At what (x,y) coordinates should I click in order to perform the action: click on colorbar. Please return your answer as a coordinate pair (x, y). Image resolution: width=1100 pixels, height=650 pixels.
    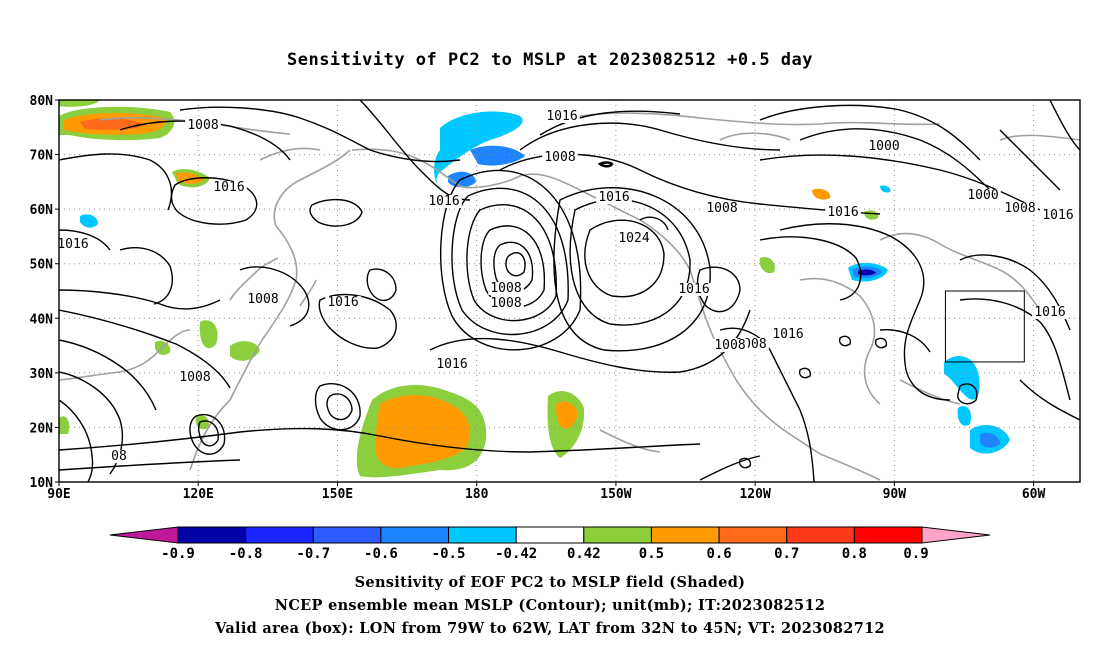
    Looking at the image, I should click on (550, 535).